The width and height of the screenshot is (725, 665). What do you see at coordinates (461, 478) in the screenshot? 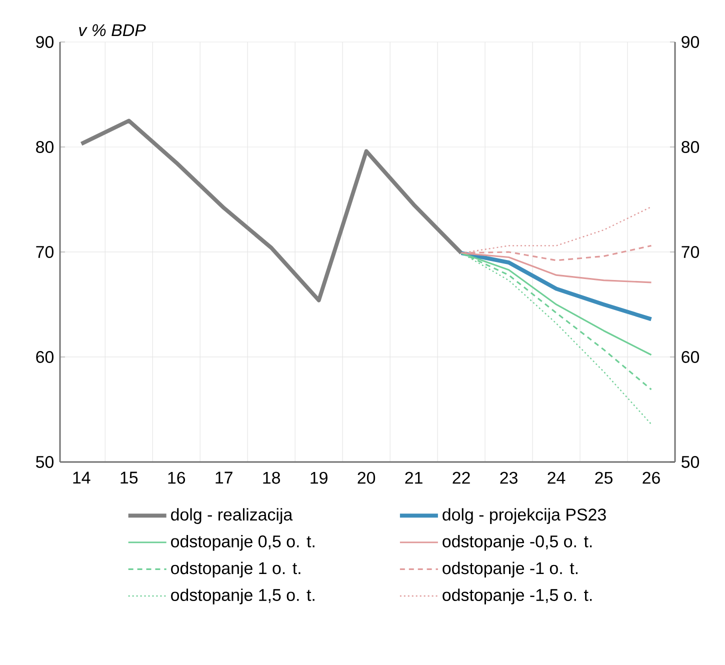
I see `x-tick-label: 22` at bounding box center [461, 478].